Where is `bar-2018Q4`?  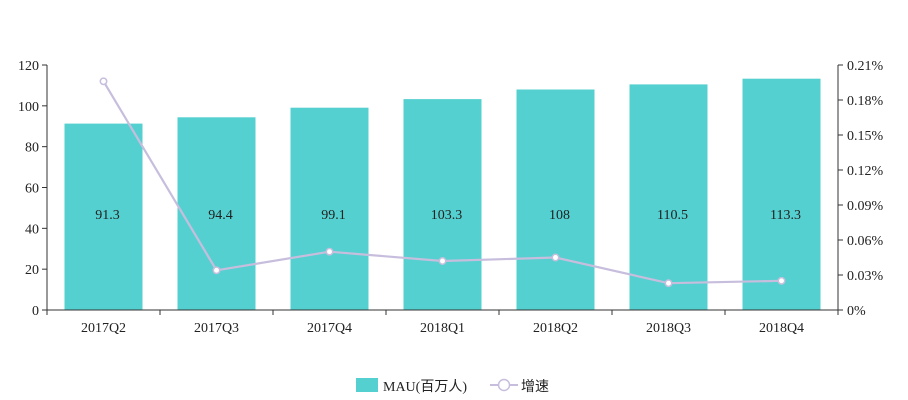
bar-2018Q4 is located at coordinates (781, 194).